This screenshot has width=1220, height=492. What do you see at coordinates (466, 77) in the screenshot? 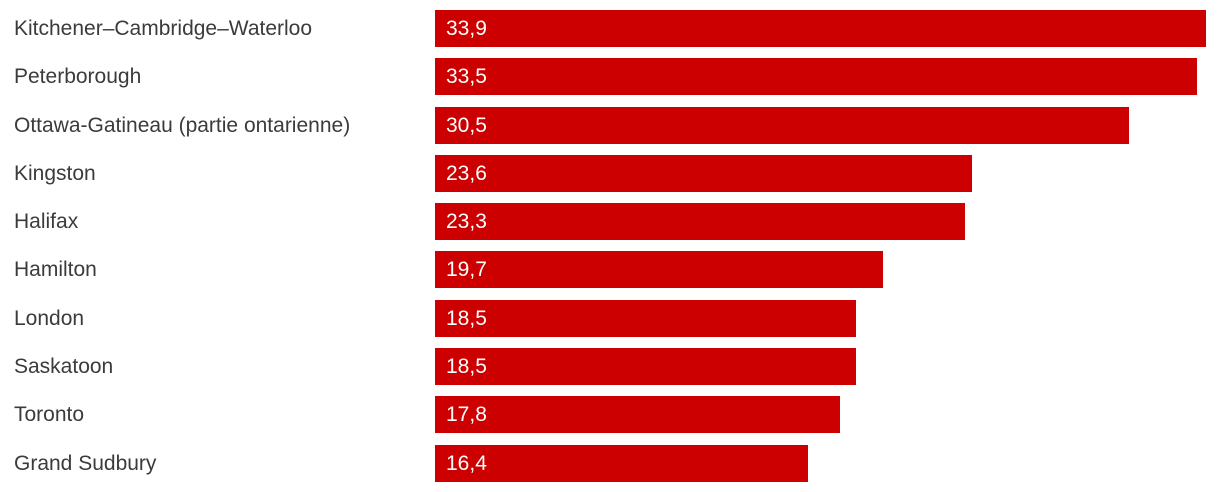
I see `value-label: 33,5` at bounding box center [466, 77].